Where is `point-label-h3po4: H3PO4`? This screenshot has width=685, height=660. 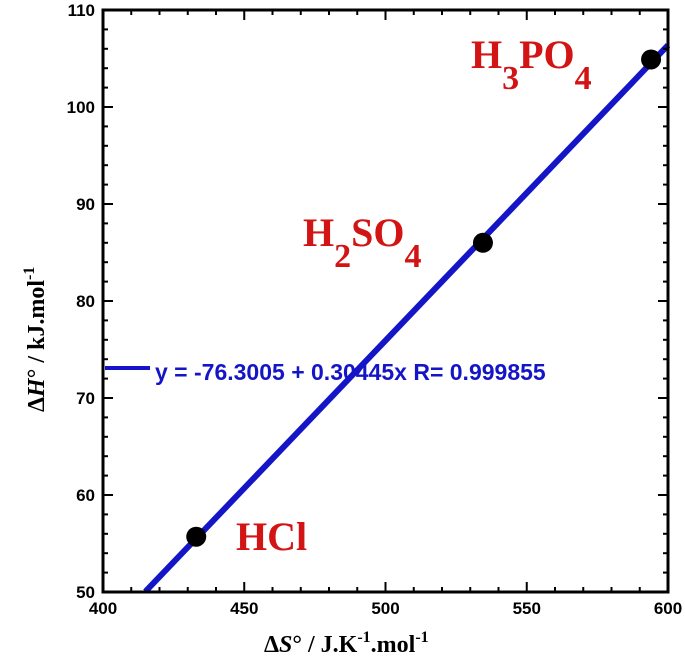 point-label-h3po4: H3PO4 is located at coordinates (531, 64).